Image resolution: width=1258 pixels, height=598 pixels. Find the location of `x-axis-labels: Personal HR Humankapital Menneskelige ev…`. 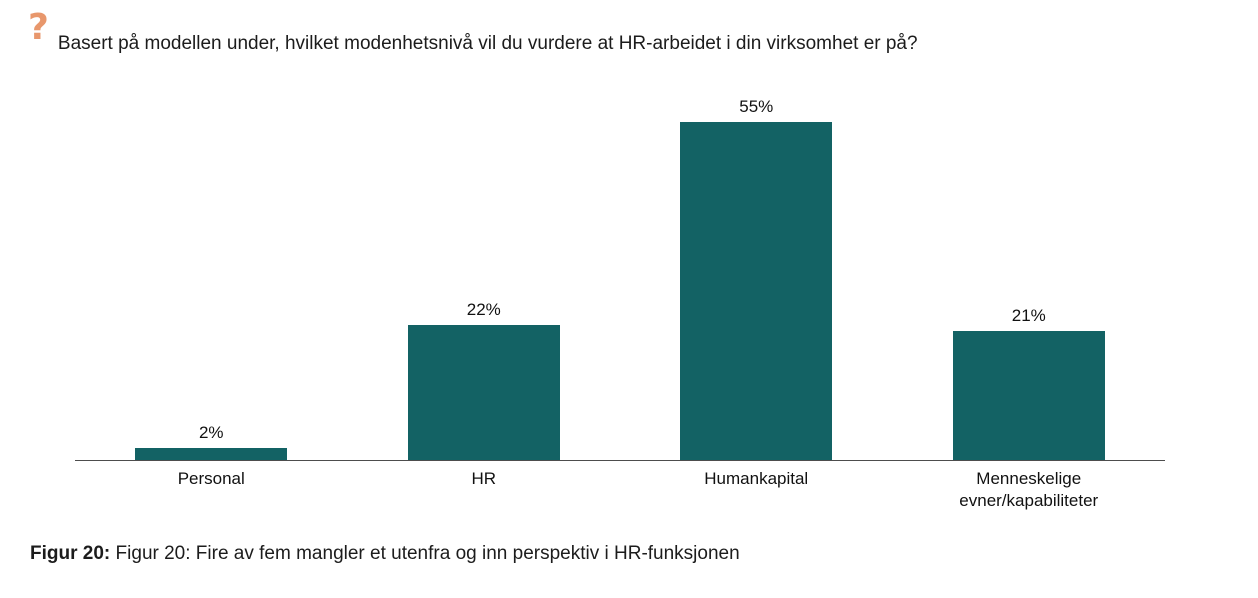

x-axis-labels: Personal HR Humankapital Menneskelige ev… is located at coordinates (620, 486).